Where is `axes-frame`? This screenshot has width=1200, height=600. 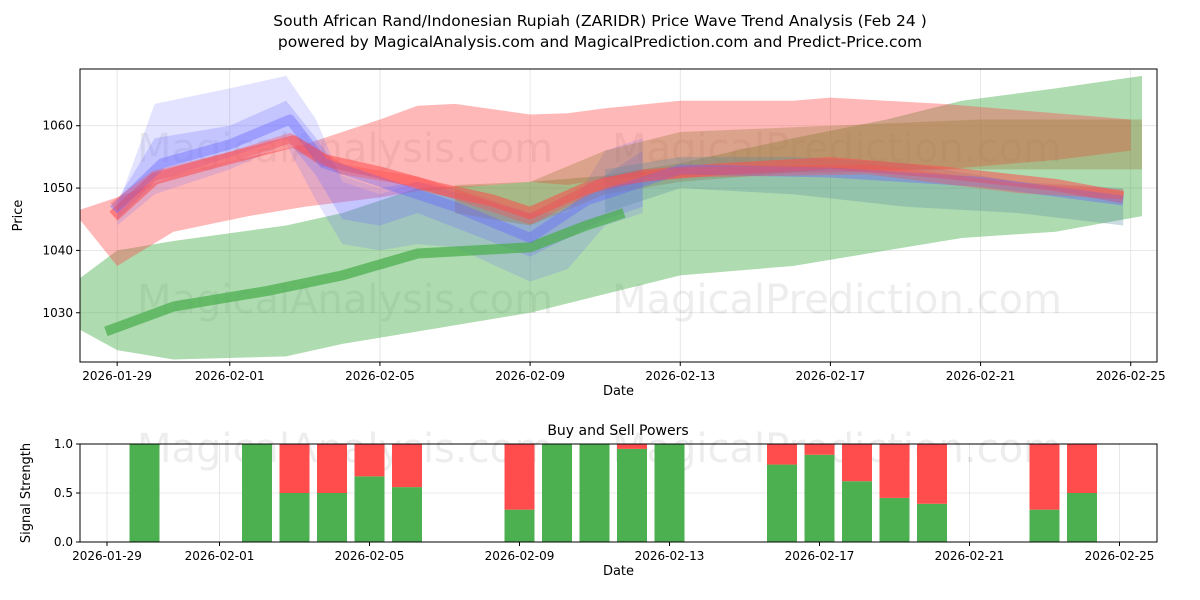 axes-frame is located at coordinates (618, 493).